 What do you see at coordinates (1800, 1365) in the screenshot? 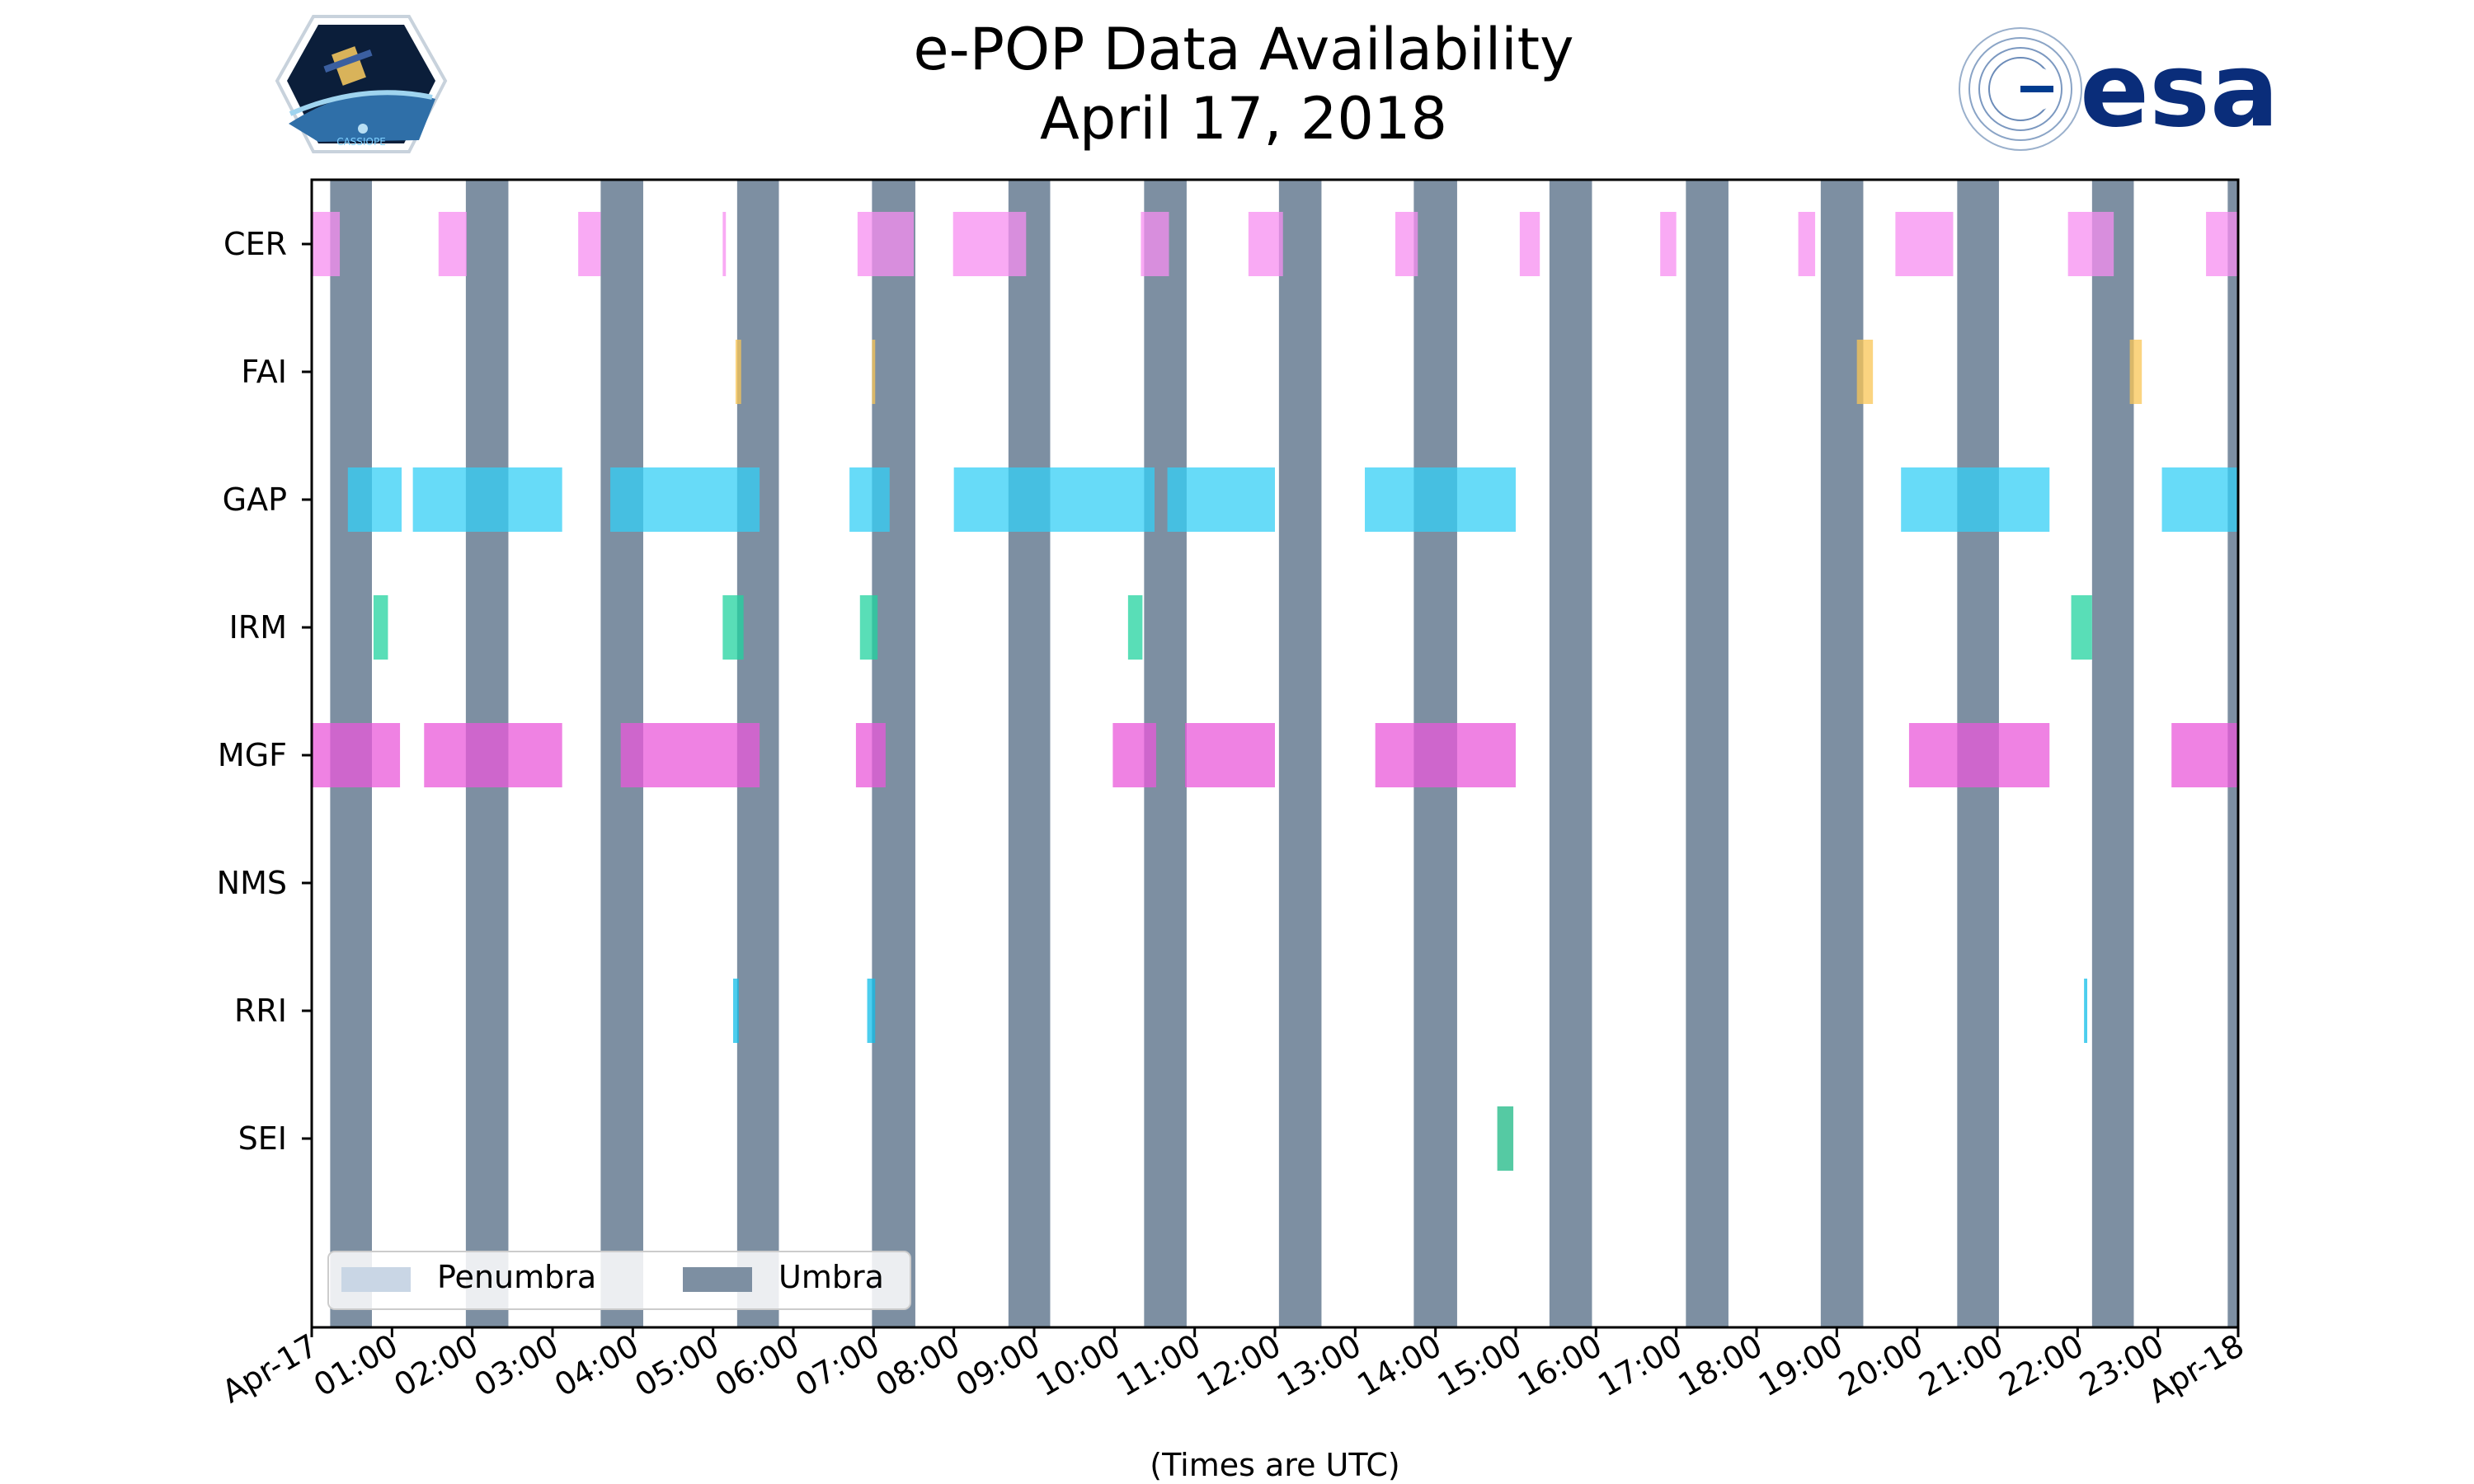
I see `x-tick-label: 19:00` at bounding box center [1800, 1365].